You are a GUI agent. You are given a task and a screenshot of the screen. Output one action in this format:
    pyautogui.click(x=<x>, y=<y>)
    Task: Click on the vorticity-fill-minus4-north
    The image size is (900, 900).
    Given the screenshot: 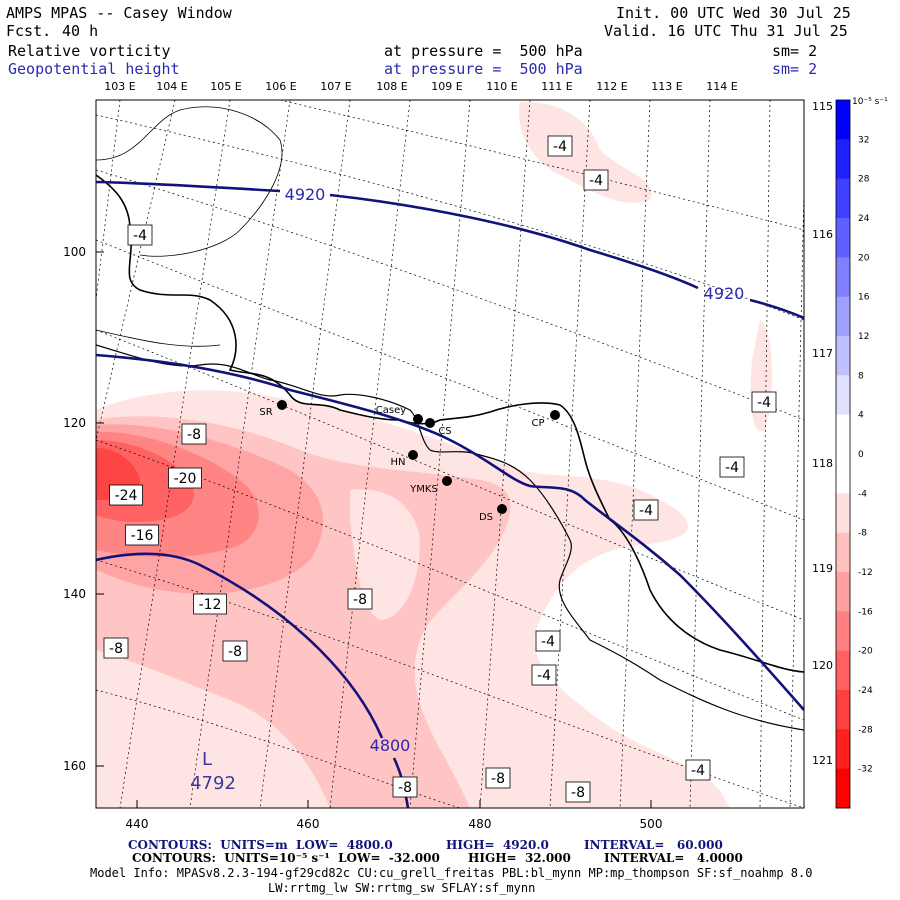 What is the action you would take?
    pyautogui.click(x=585, y=152)
    